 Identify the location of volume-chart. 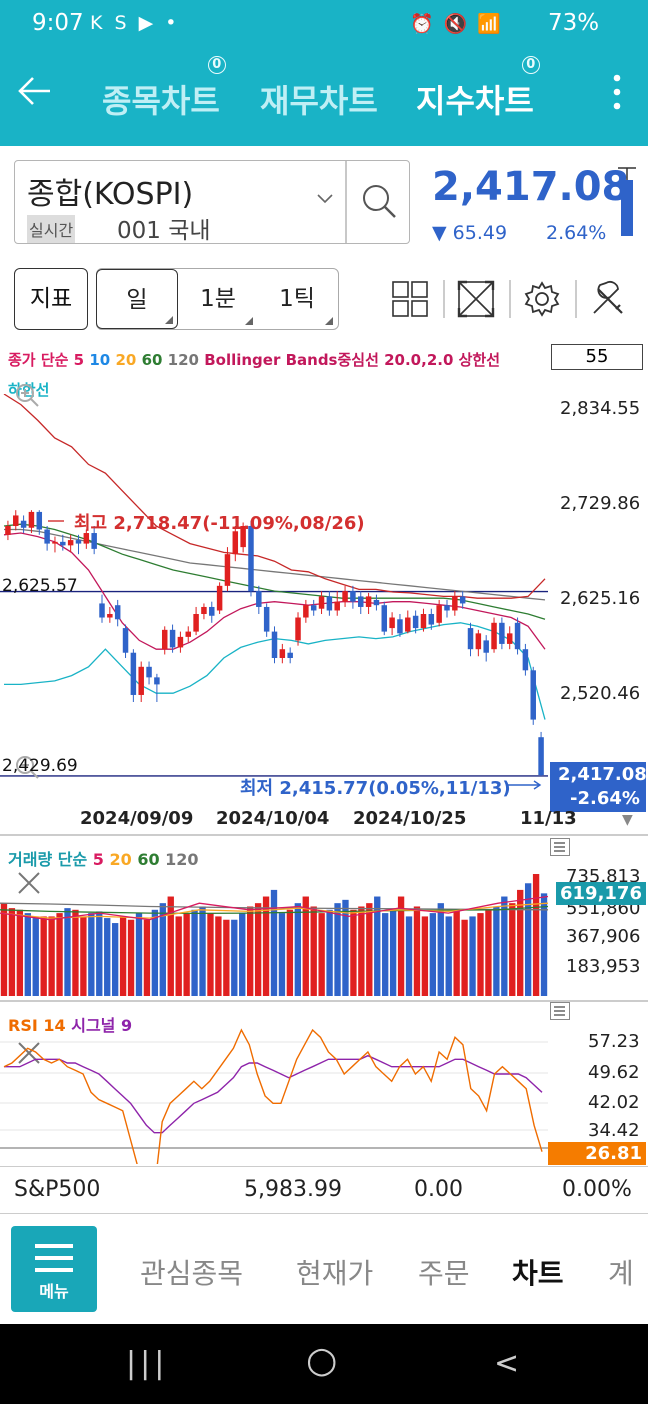
(324, 917).